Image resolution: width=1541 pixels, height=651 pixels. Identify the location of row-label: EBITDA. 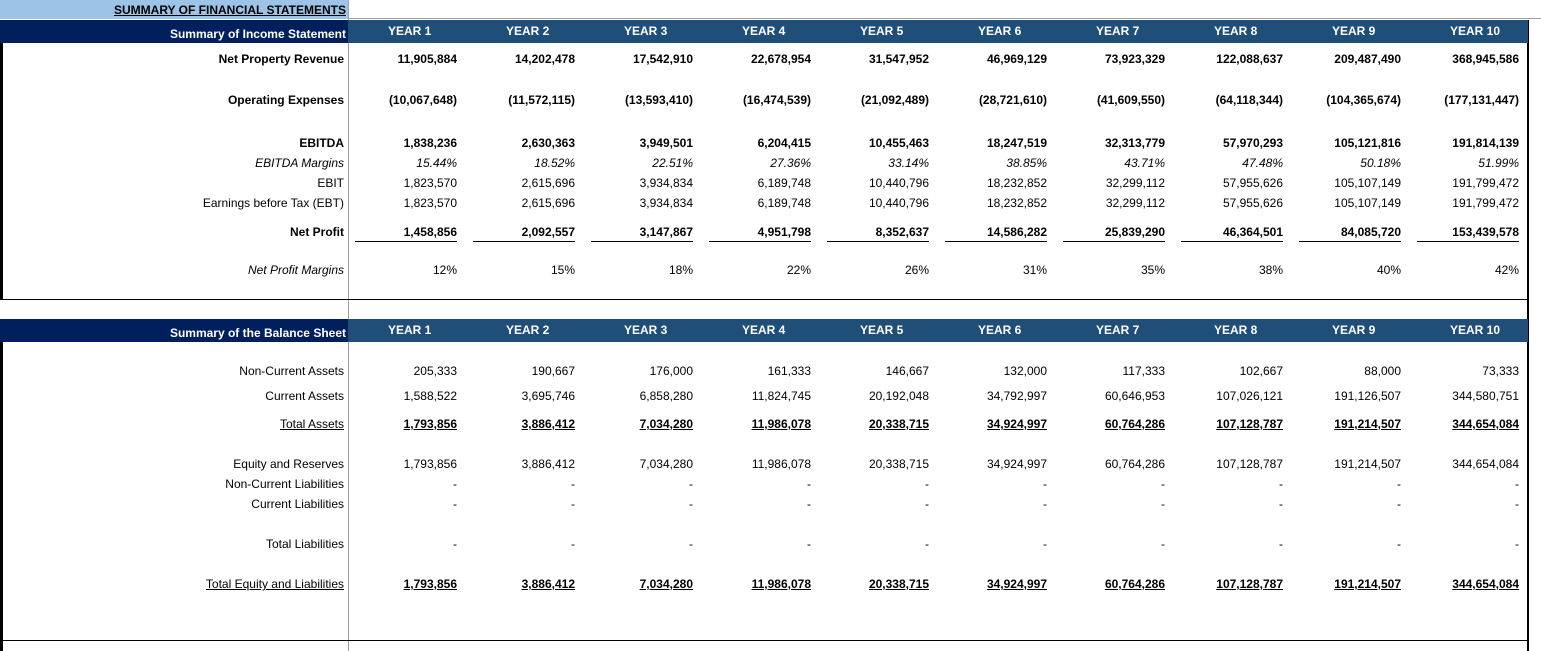
(173, 143).